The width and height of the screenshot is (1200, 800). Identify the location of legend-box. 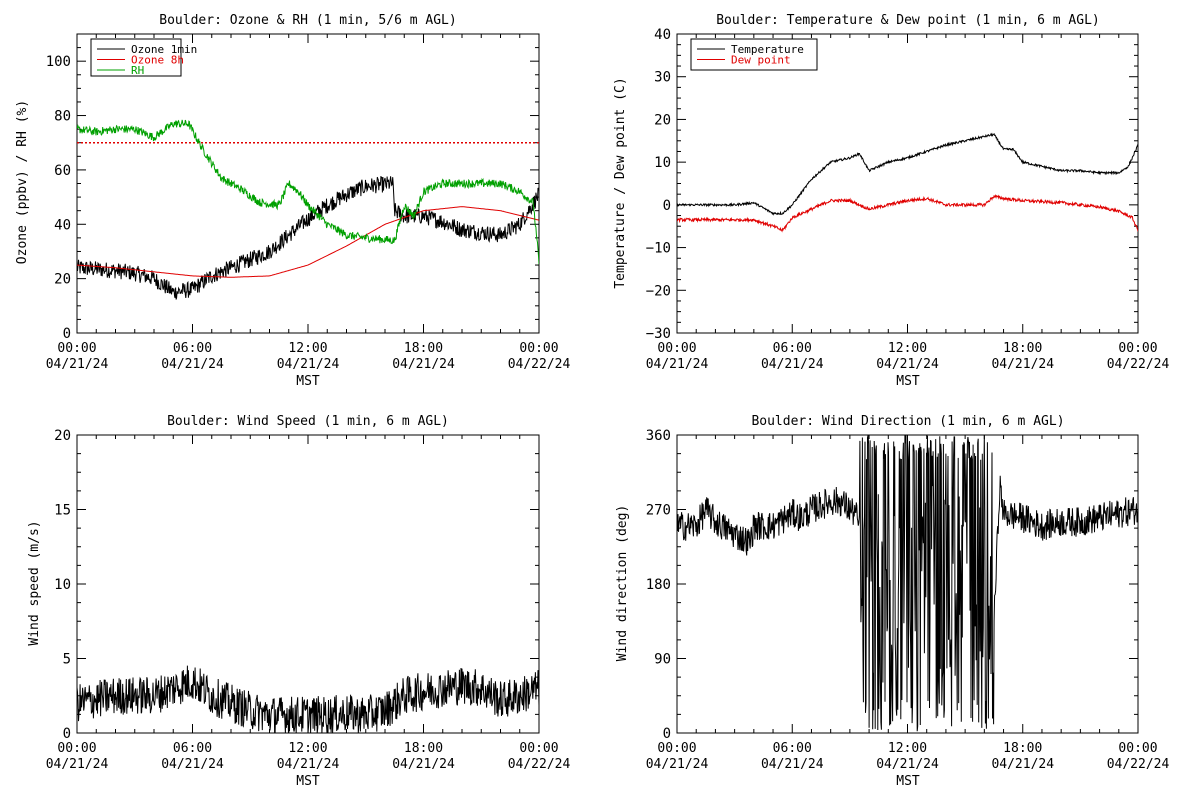
(754, 54).